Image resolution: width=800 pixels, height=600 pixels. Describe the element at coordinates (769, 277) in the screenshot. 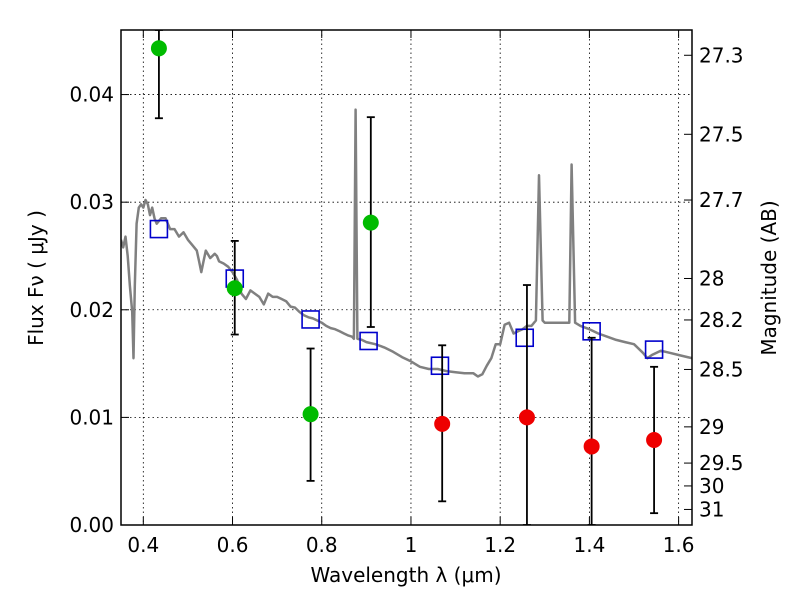

I see `y-axis-label-right: Magnitude (AB)` at that location.